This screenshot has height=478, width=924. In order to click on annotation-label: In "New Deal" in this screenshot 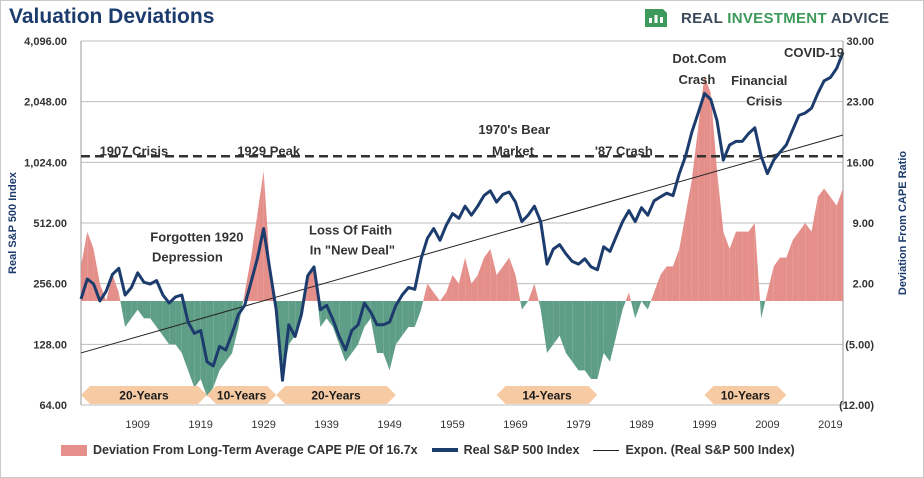, I will do `click(352, 249)`.